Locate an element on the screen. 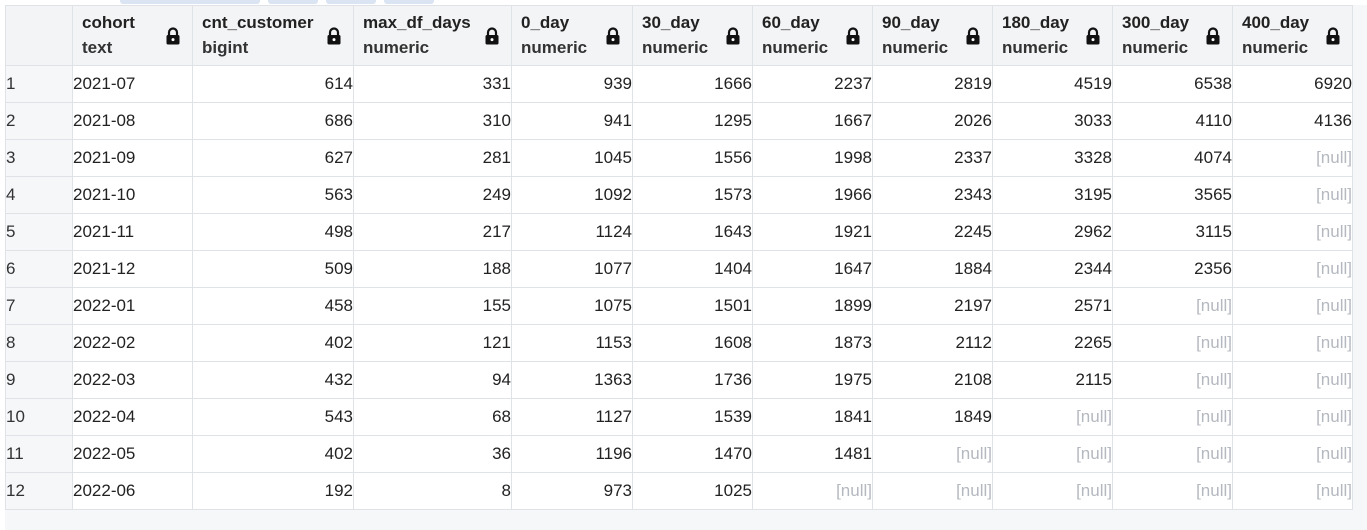 This screenshot has width=1367, height=530. table-cell: 1404 is located at coordinates (692, 269).